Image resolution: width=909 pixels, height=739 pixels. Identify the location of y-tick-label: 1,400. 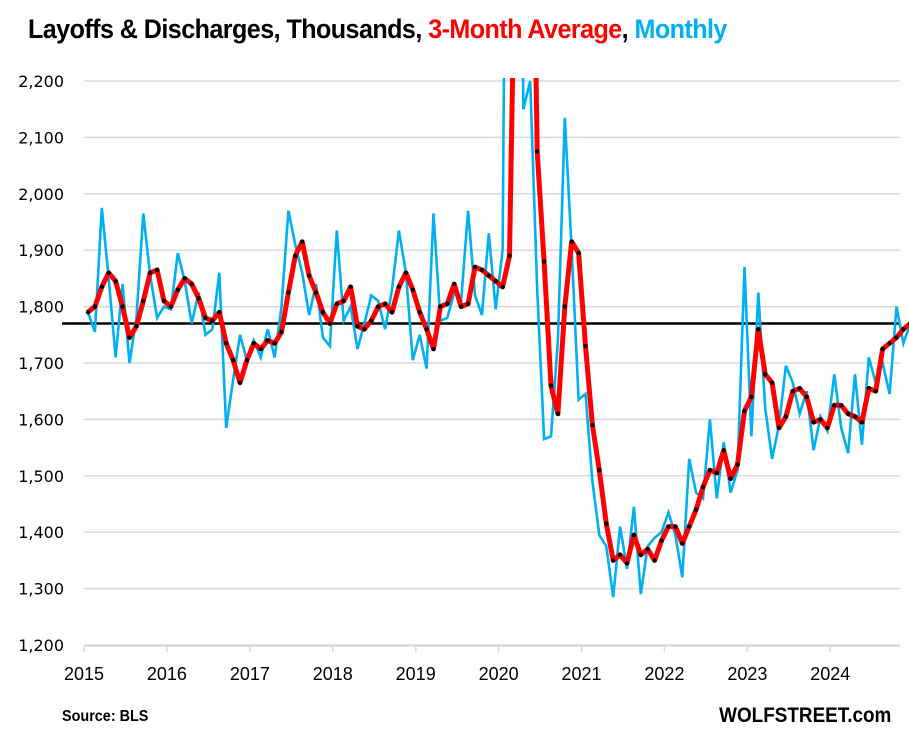
(41, 532).